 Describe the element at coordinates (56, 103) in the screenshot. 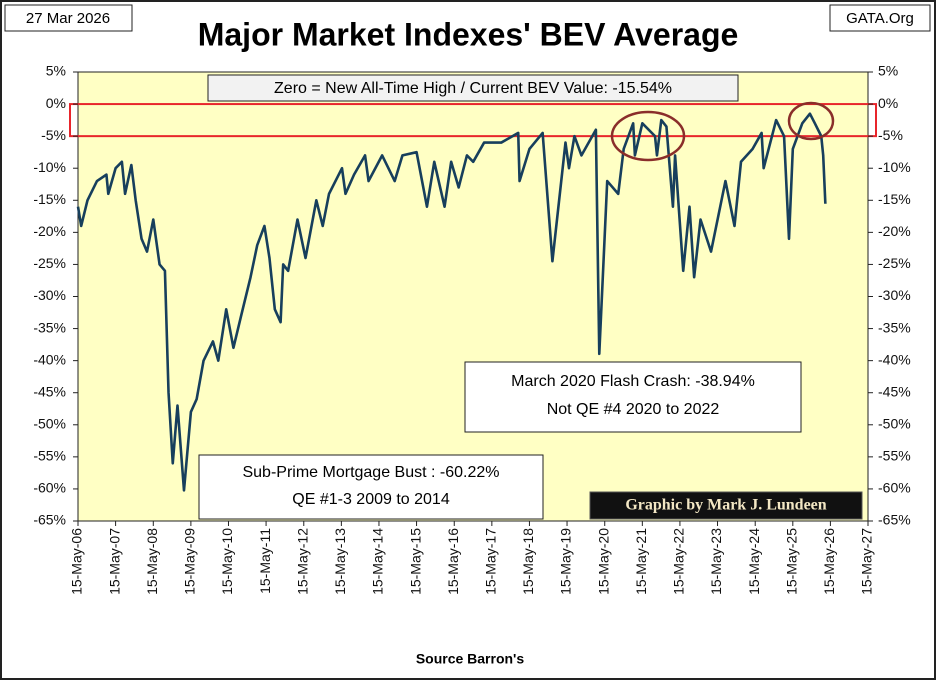

I see `y-tick-label: 0%` at that location.